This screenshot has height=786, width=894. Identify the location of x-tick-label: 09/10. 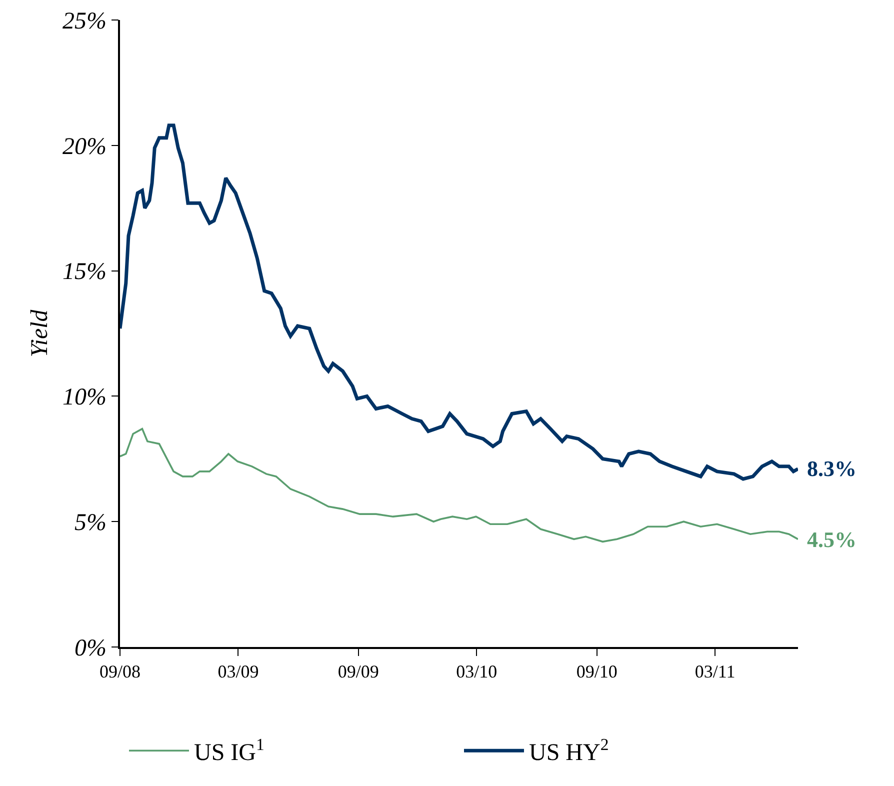
(597, 671).